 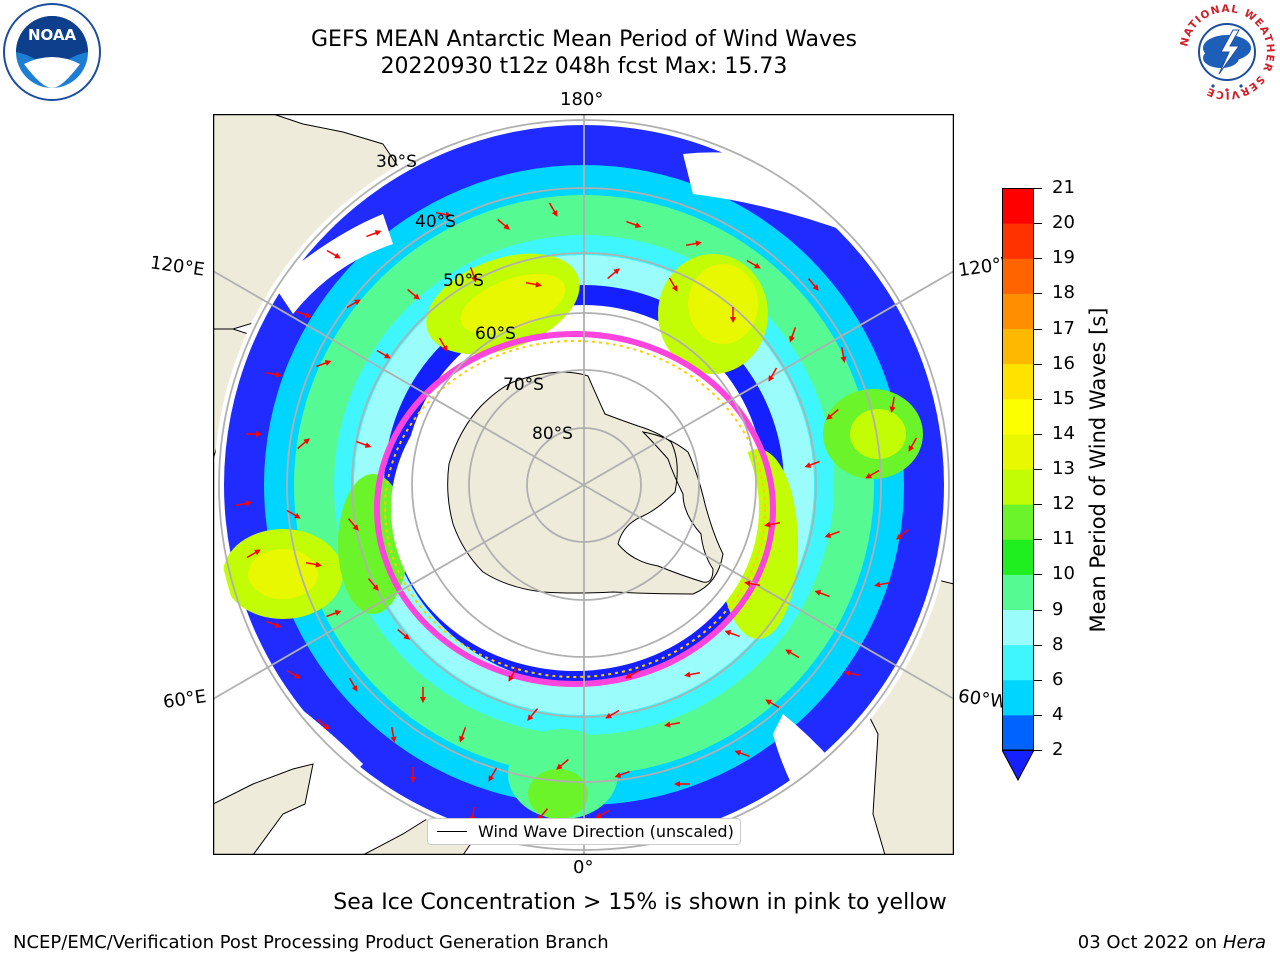 I want to click on colorbar-tick-label: 11, so click(x=1063, y=539).